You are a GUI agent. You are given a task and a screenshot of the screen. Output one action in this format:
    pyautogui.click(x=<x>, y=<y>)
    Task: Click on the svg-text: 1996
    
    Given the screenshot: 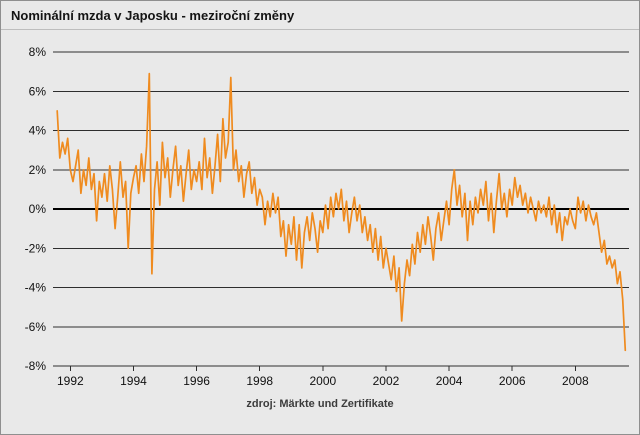 What is the action you would take?
    pyautogui.click(x=196, y=381)
    